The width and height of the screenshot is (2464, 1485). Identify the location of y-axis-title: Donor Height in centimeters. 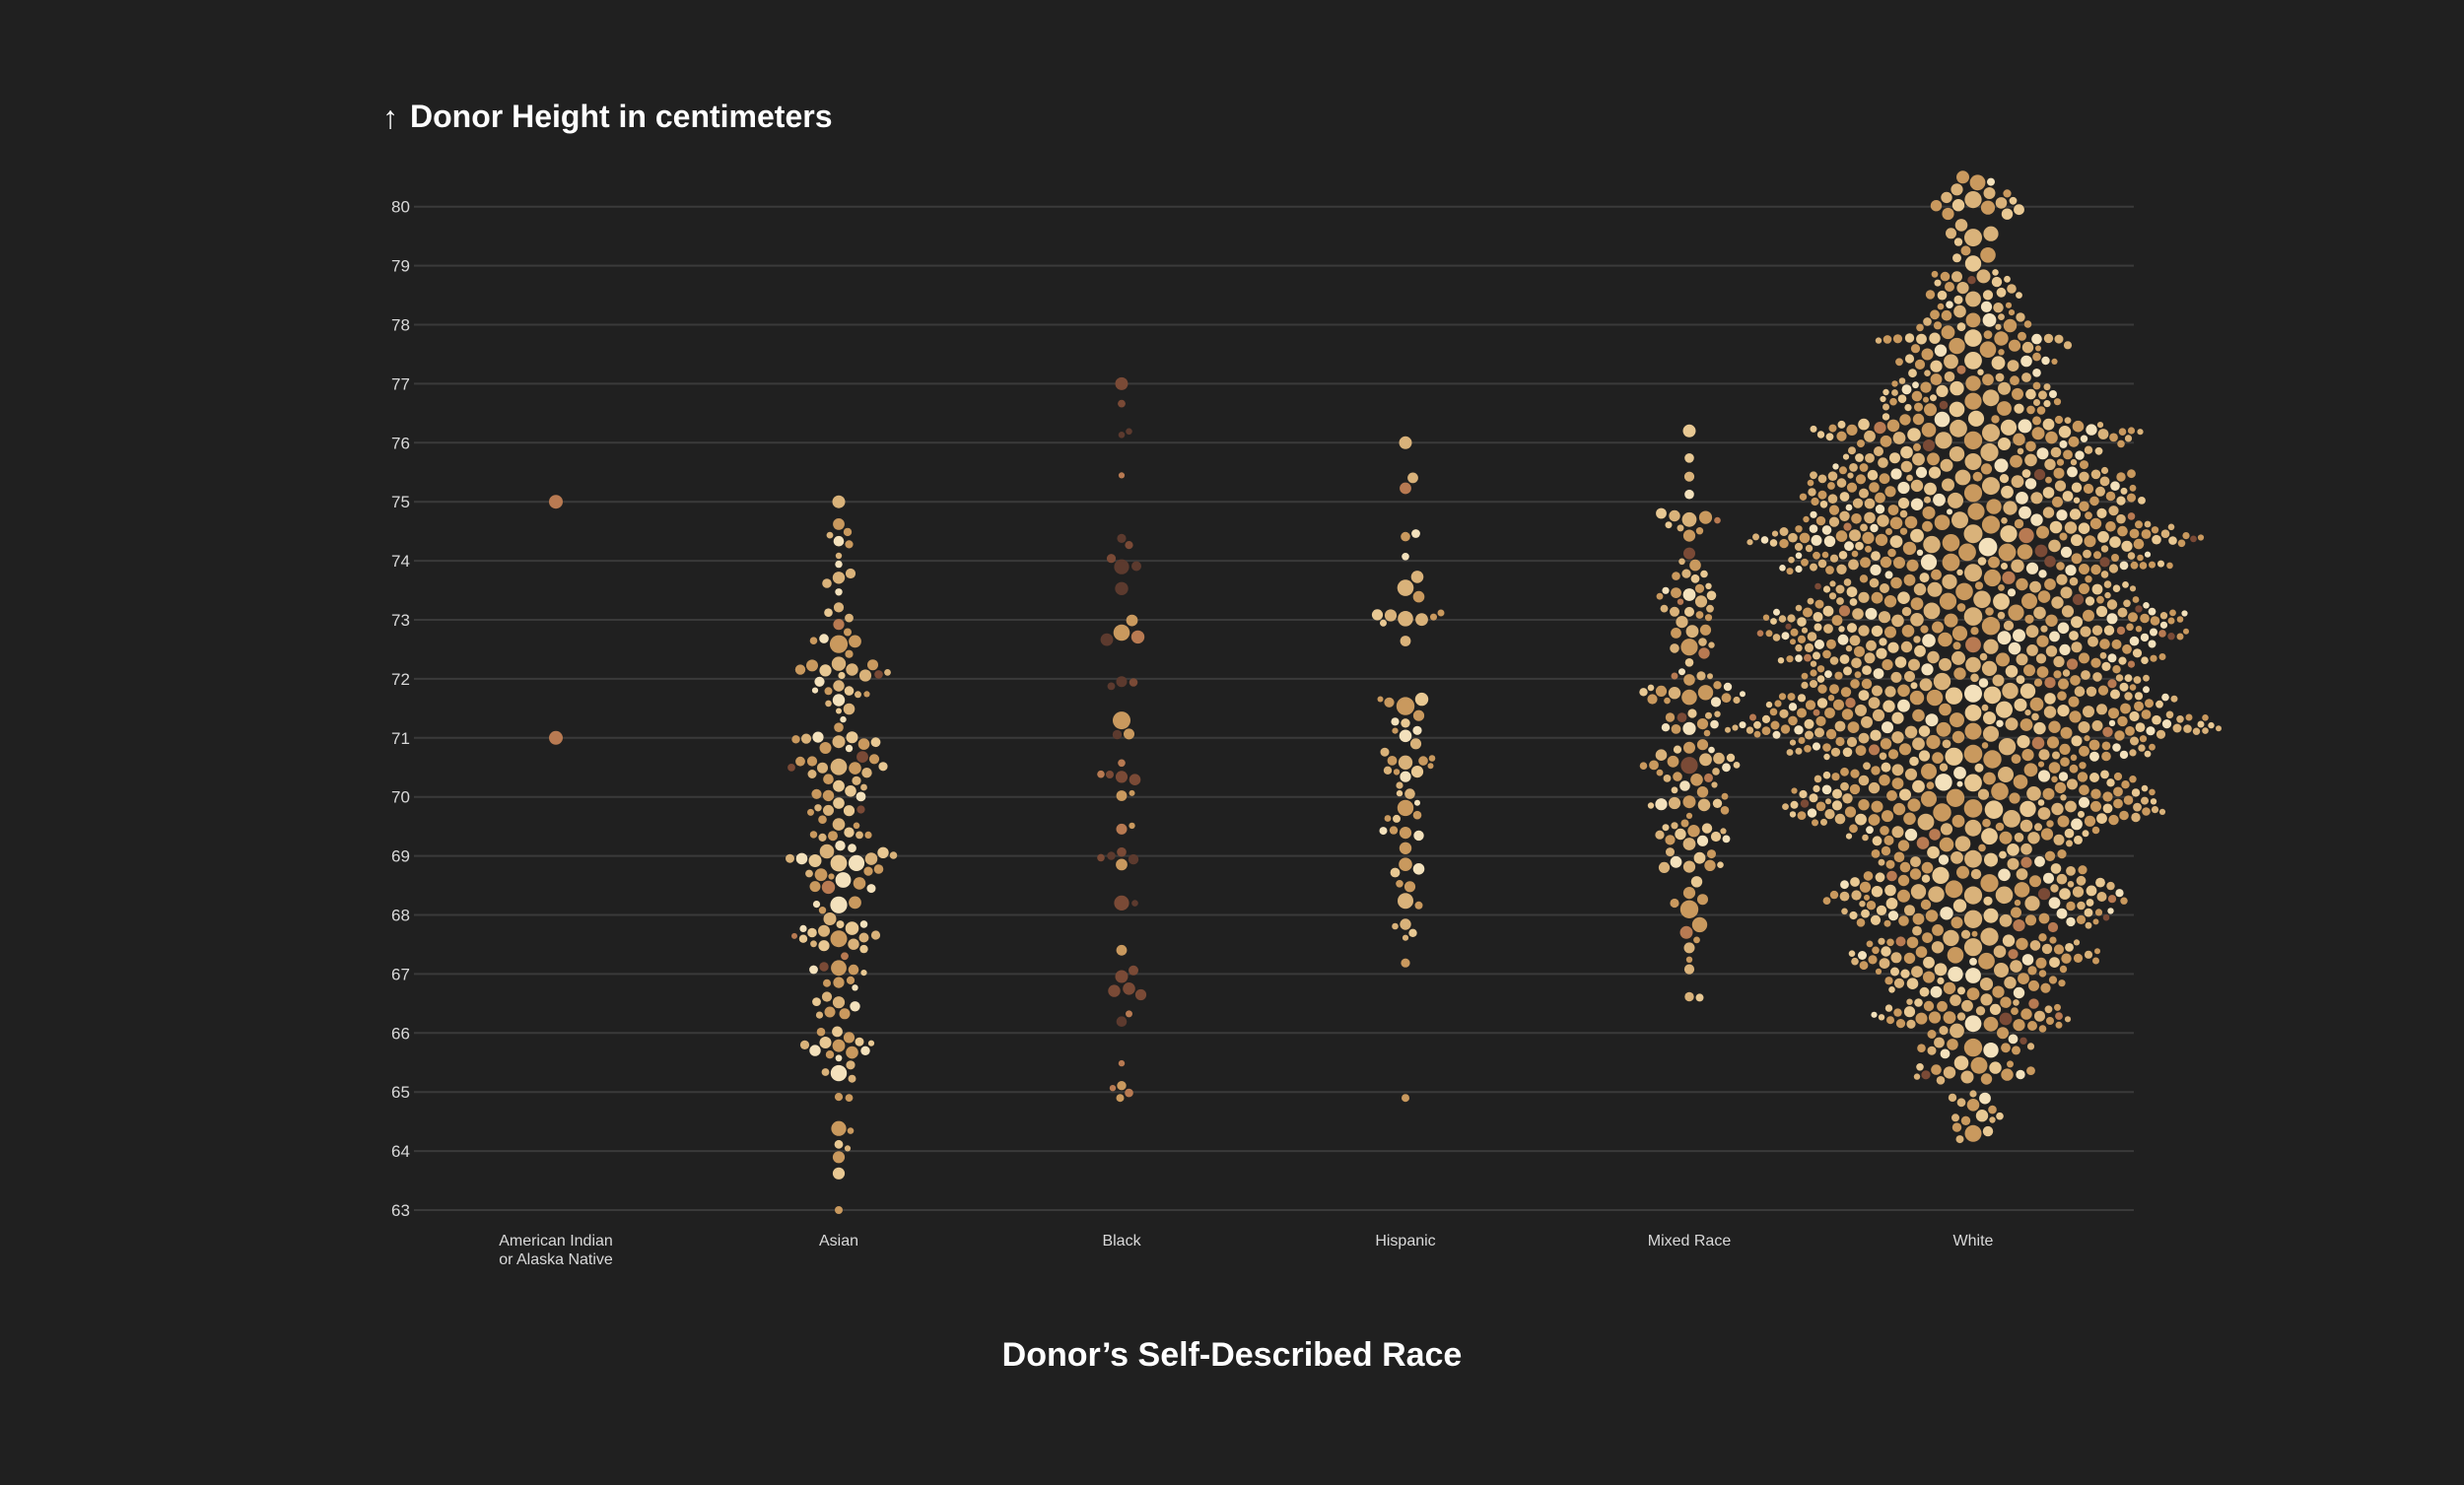
(621, 117).